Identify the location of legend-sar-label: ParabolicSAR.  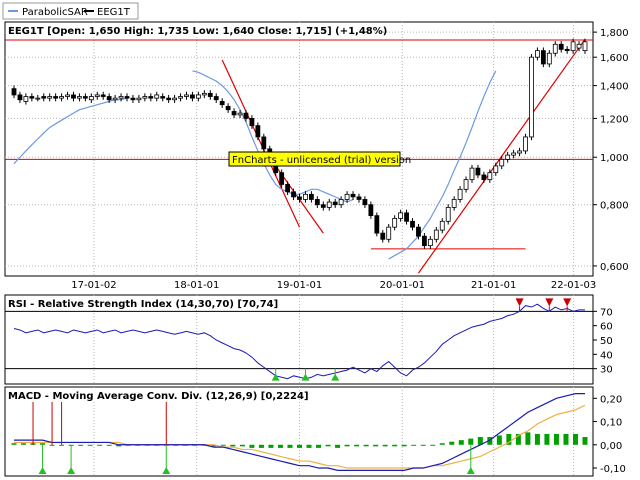
(55, 12).